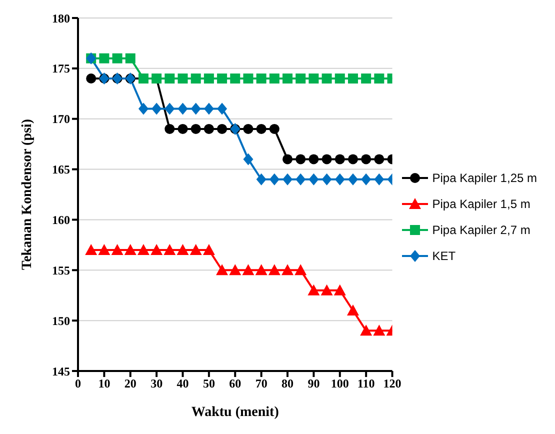  What do you see at coordinates (484, 178) in the screenshot?
I see `legend-label: Pipa Kapiler 1,25 m` at bounding box center [484, 178].